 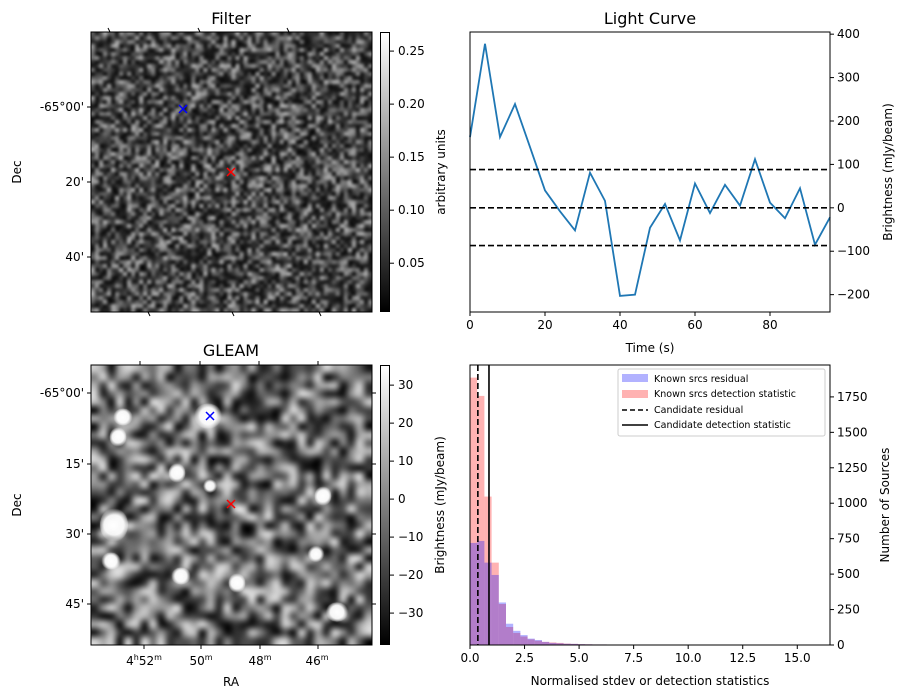 What do you see at coordinates (231, 18) in the screenshot?
I see `filter-title: Filter` at bounding box center [231, 18].